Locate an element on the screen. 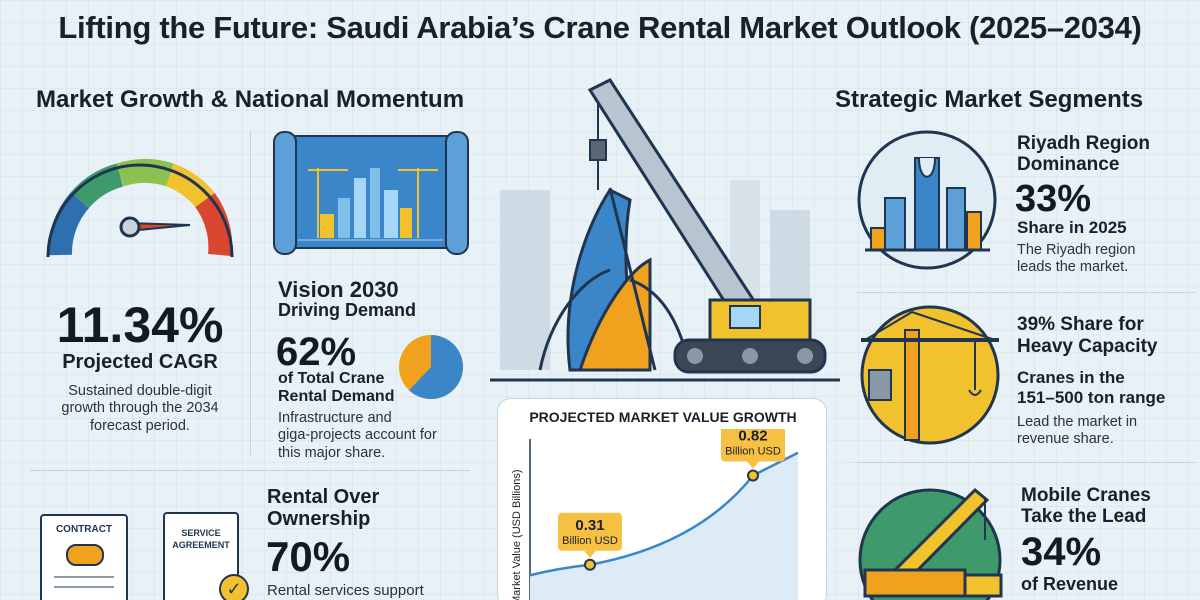  riyadh-description: The Riyadh region leads the market. is located at coordinates (1076, 259).